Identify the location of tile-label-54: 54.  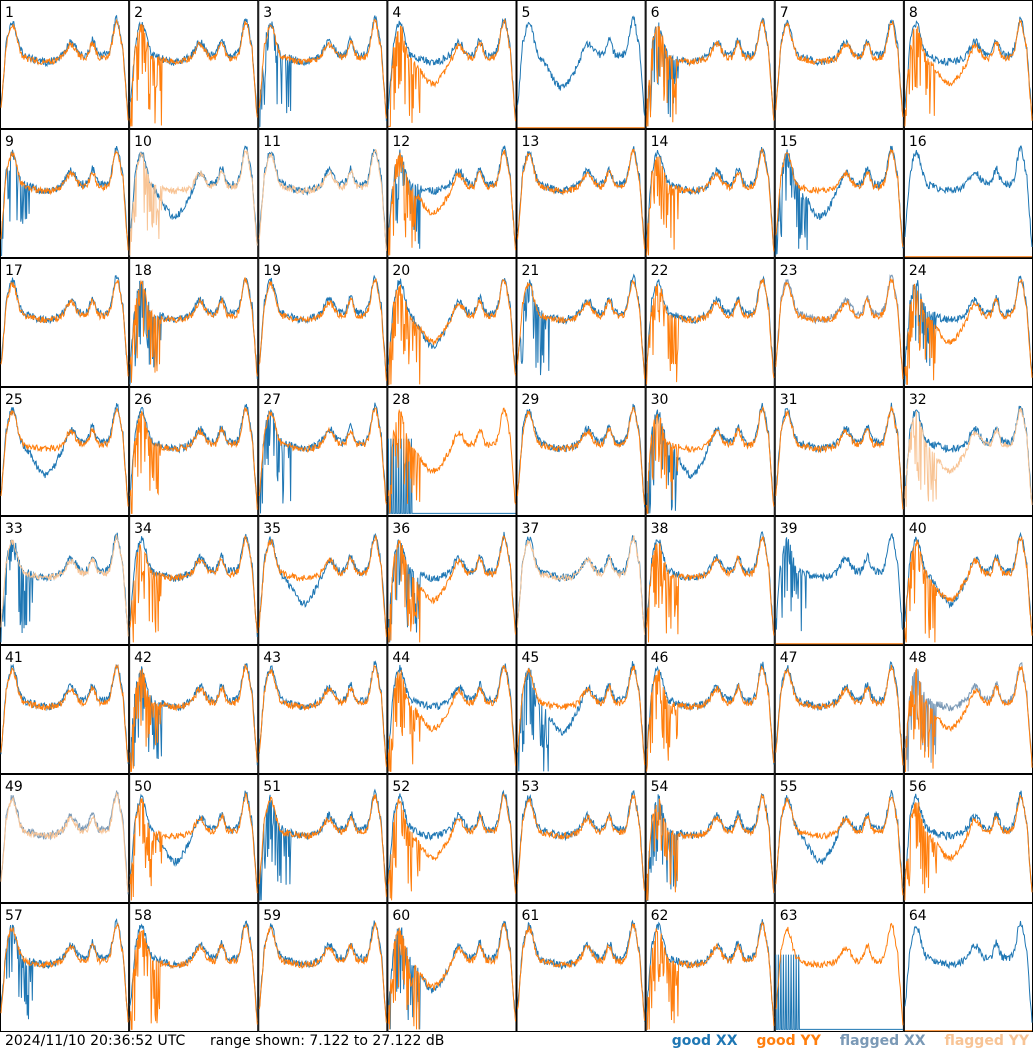
(660, 787).